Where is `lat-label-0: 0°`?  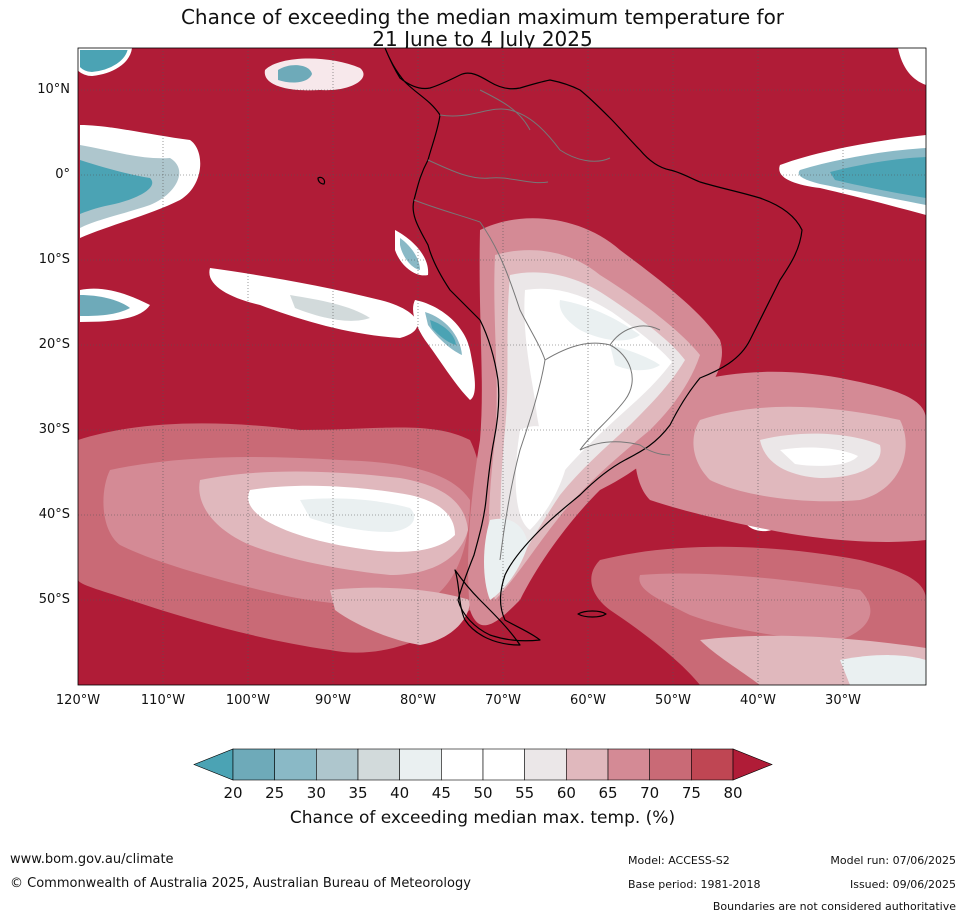 lat-label-0: 0° is located at coordinates (62, 174).